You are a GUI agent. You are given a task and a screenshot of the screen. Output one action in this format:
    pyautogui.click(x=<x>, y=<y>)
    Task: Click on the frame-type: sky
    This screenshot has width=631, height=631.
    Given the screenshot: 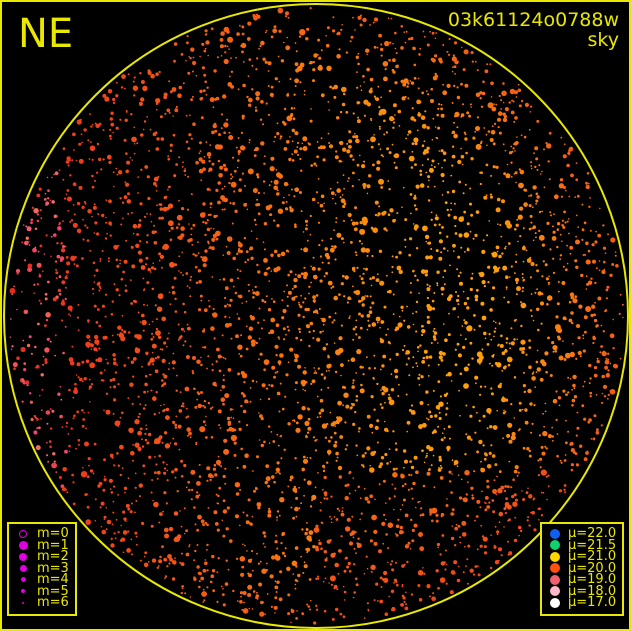 What is the action you would take?
    pyautogui.click(x=603, y=40)
    